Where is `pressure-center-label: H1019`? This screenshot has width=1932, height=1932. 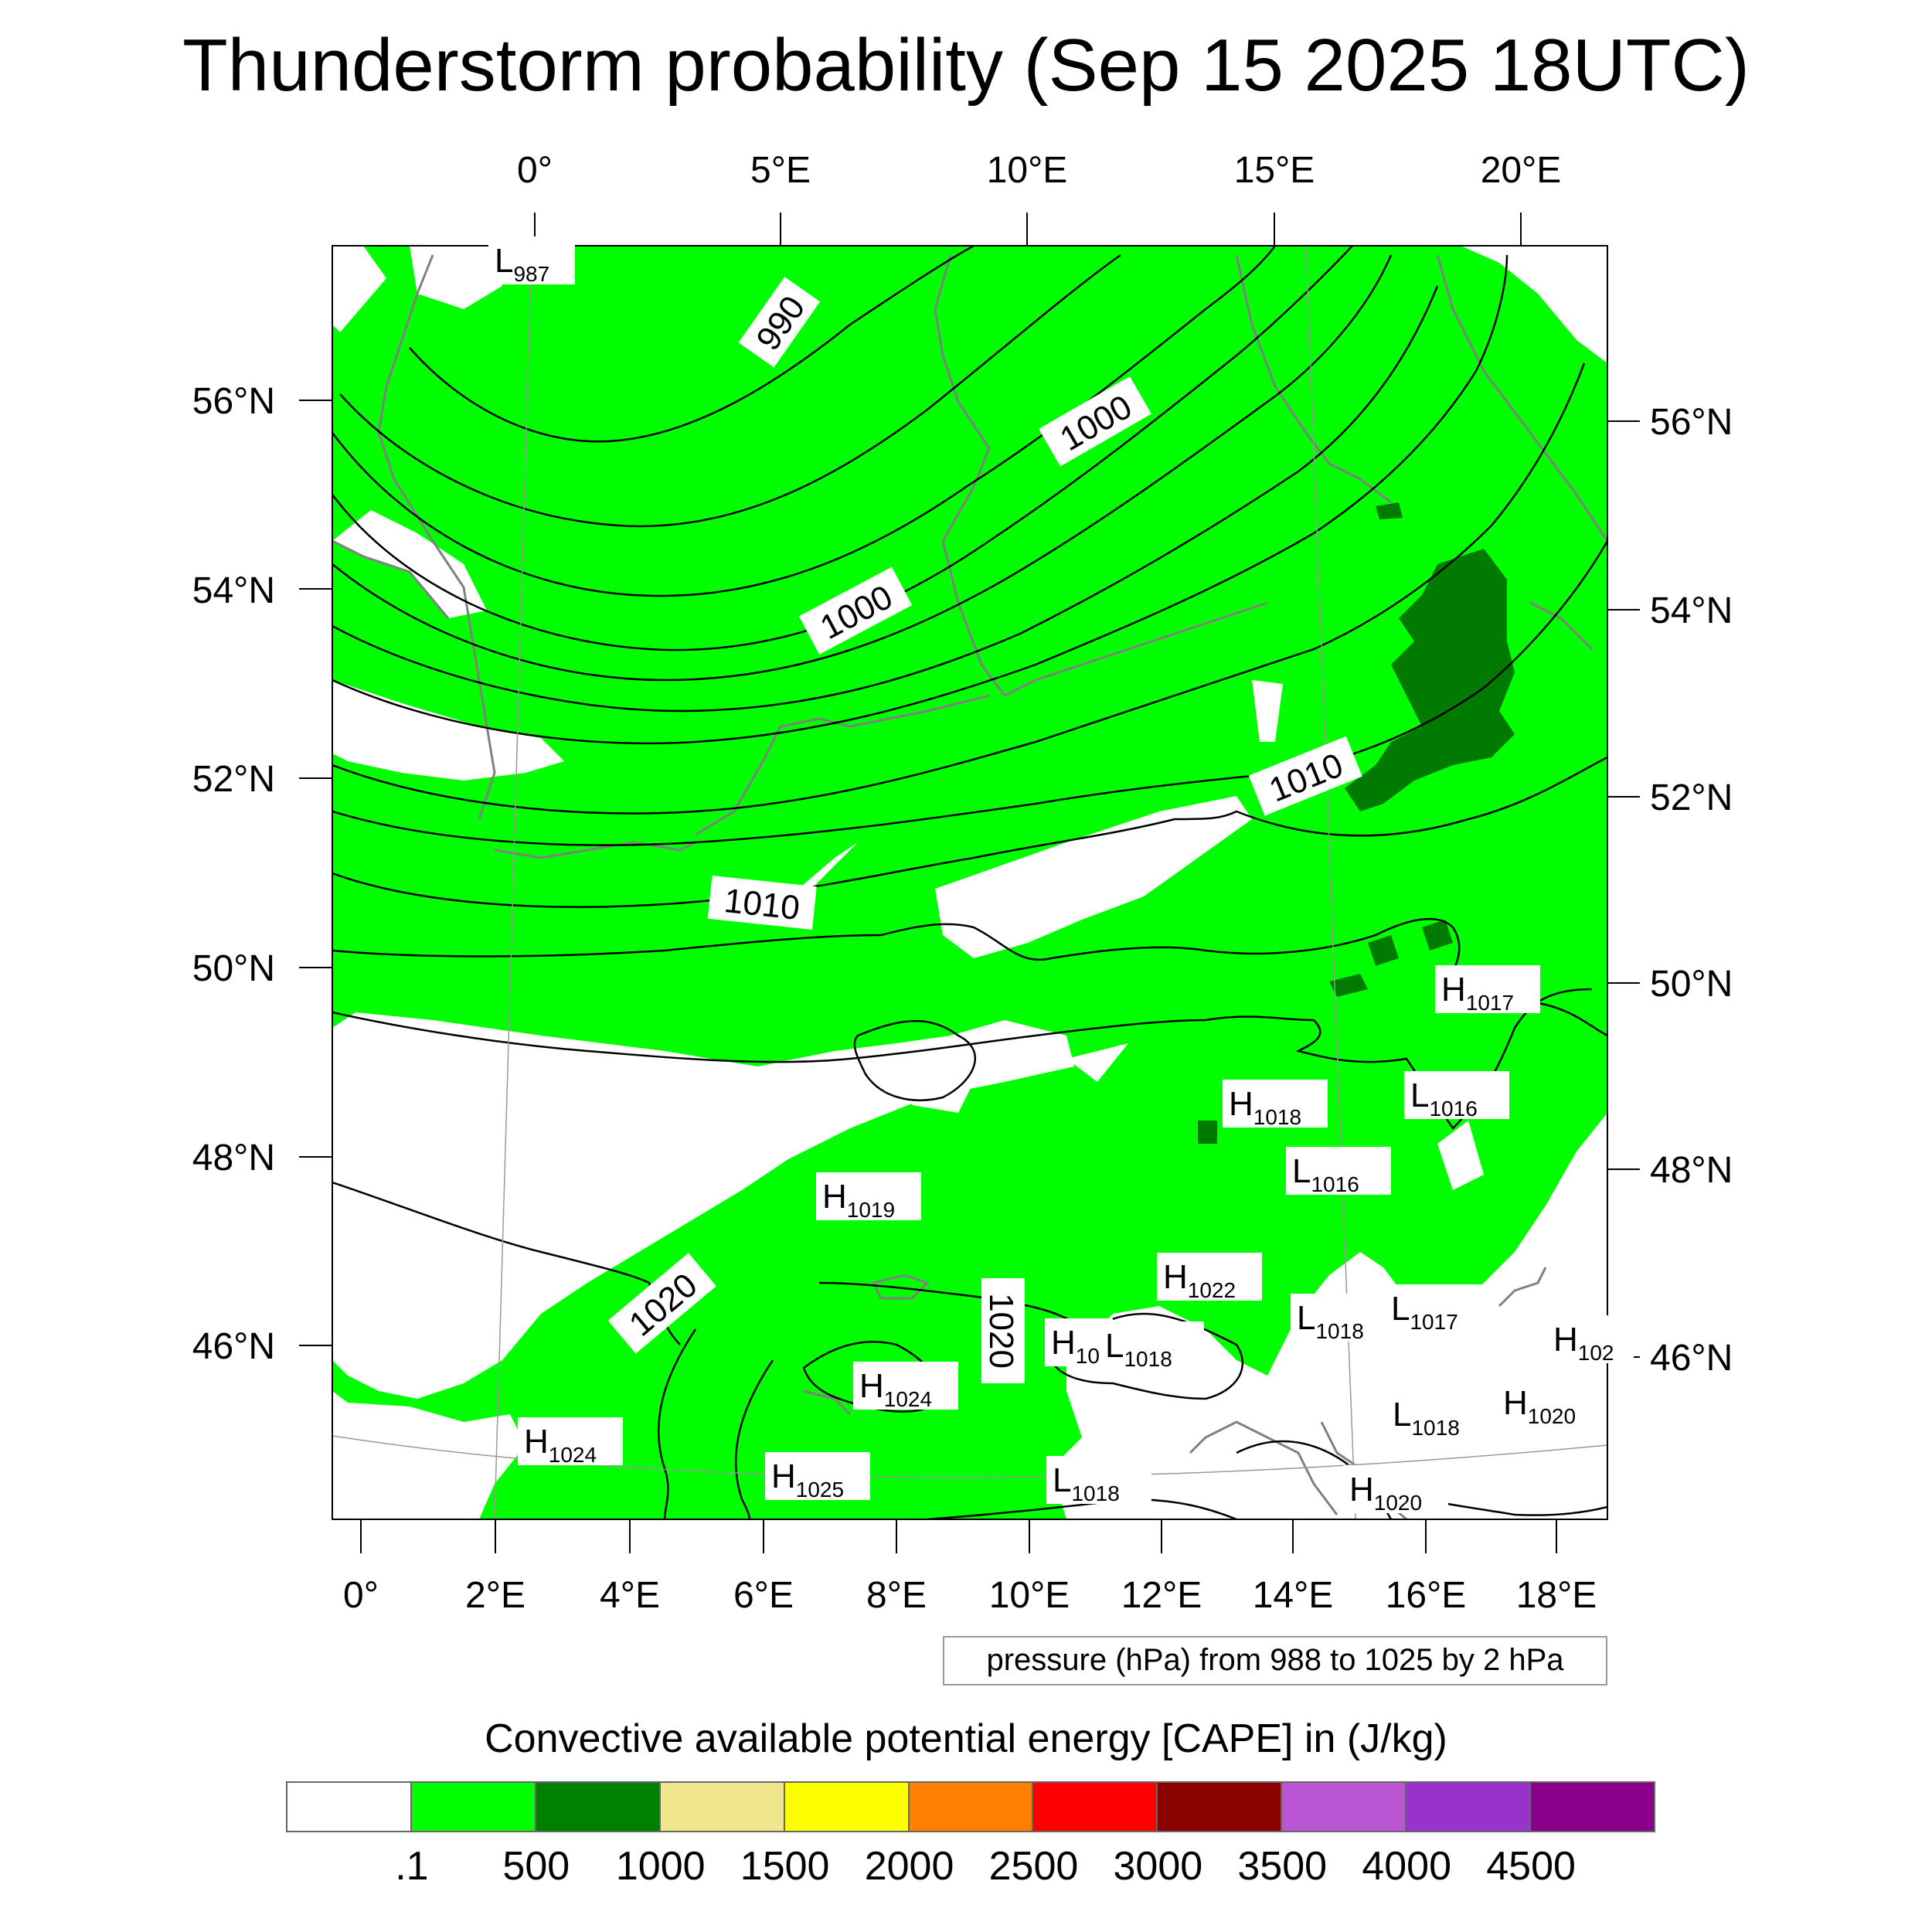 pressure-center-label: H1019 is located at coordinates (858, 1200).